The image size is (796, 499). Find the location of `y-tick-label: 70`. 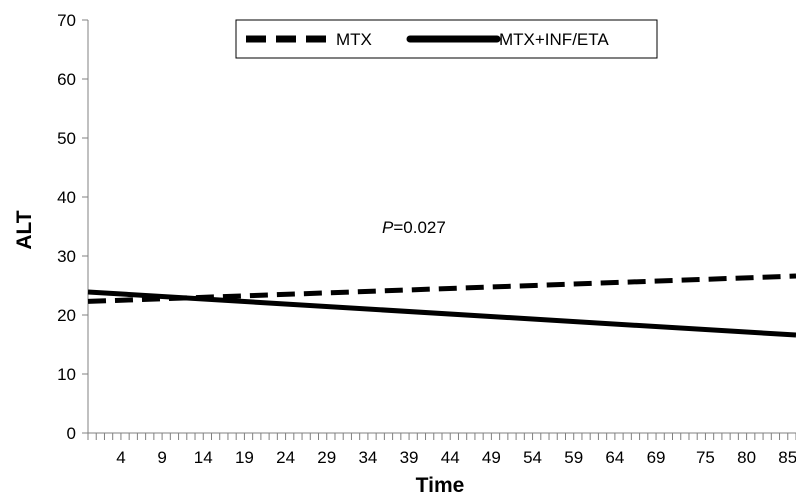

y-tick-label: 70 is located at coordinates (66, 20).